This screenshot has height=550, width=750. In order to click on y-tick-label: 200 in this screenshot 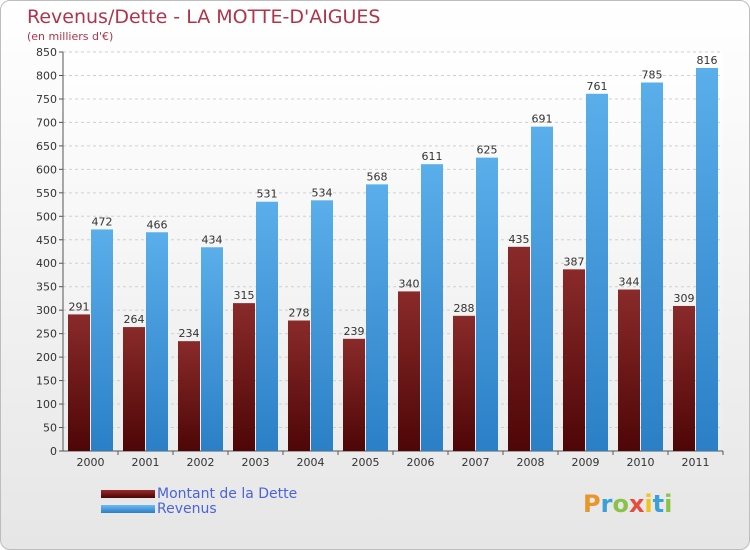, I will do `click(46, 357)`.